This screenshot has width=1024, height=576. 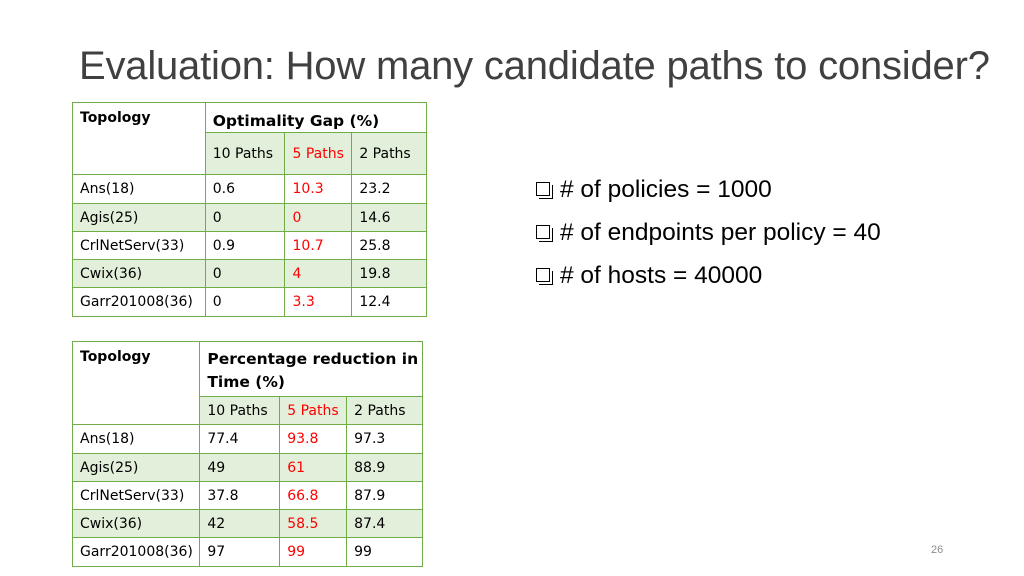 I want to click on bullet-item: # of policies = 1000, so click(x=708, y=189).